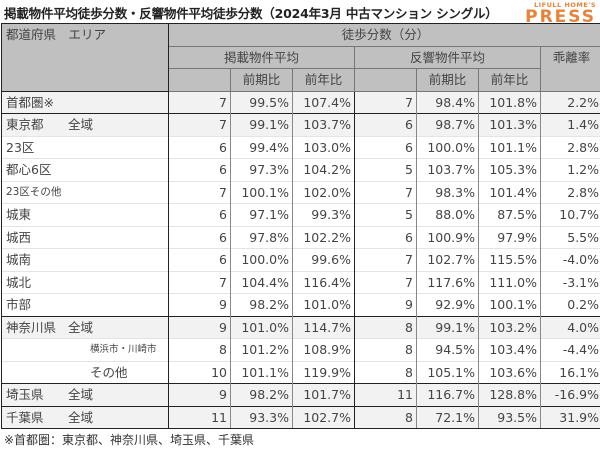  What do you see at coordinates (323, 214) in the screenshot?
I see `listed-yoy: 99.3%` at bounding box center [323, 214].